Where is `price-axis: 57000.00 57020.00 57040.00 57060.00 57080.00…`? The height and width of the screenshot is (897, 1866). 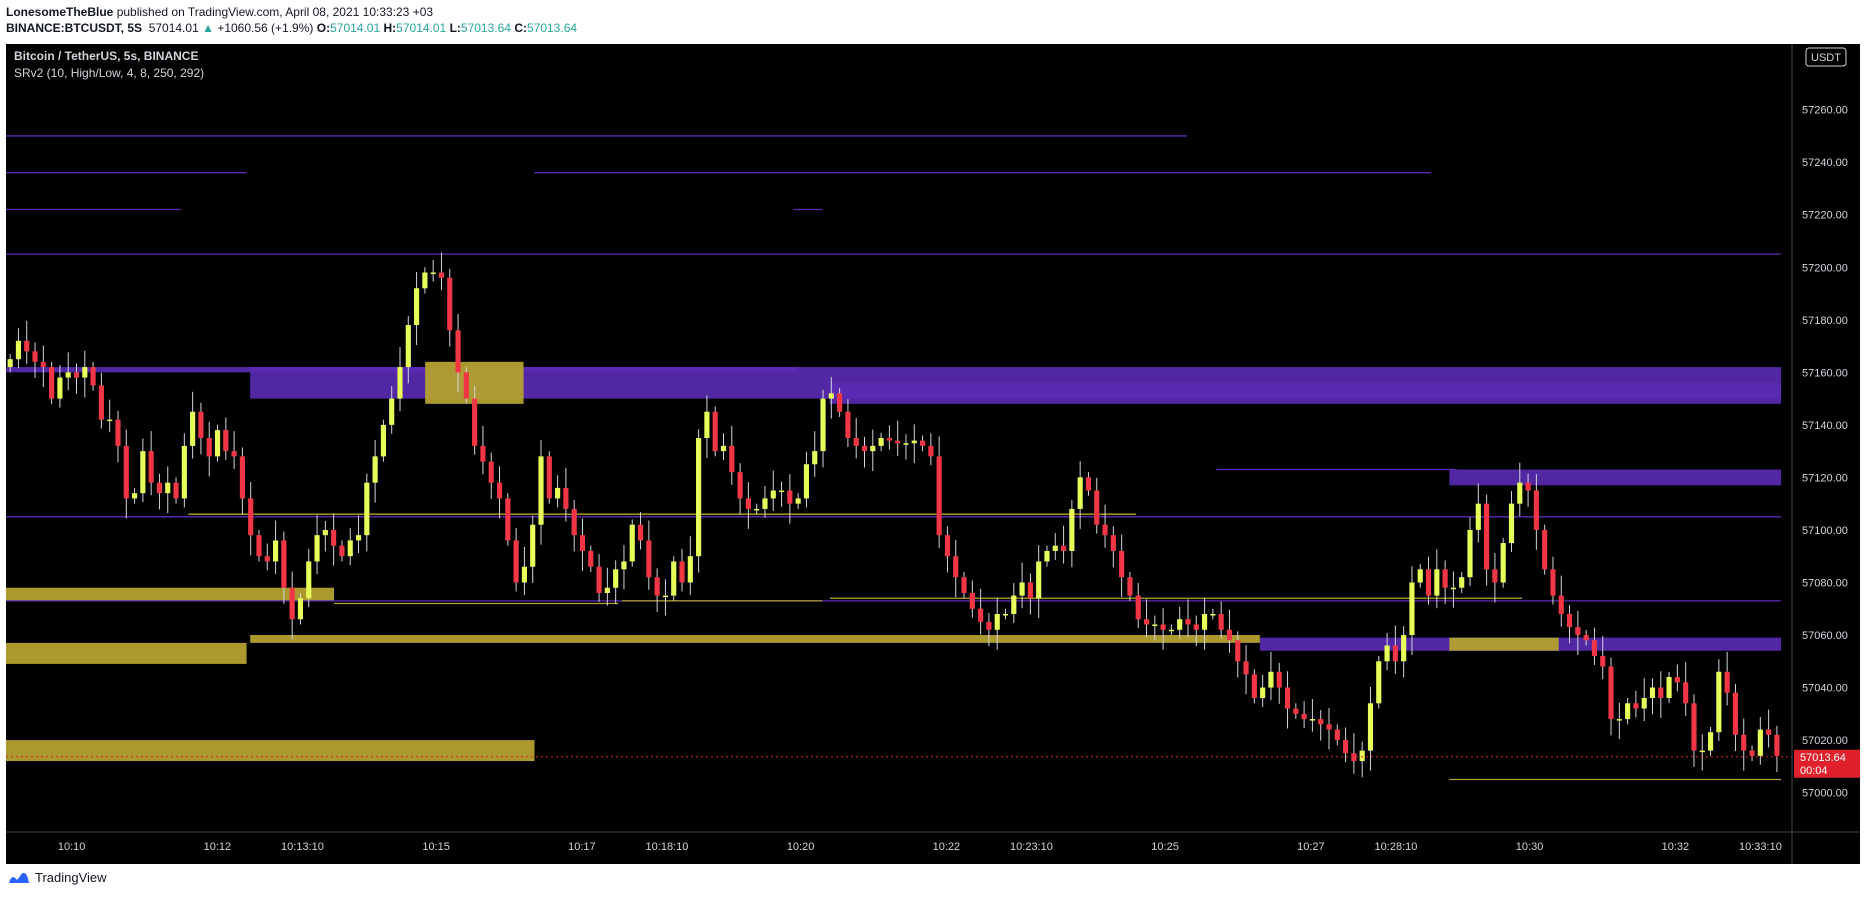 price-axis: 57000.00 57020.00 57040.00 57060.00 57080.00… is located at coordinates (1825, 452).